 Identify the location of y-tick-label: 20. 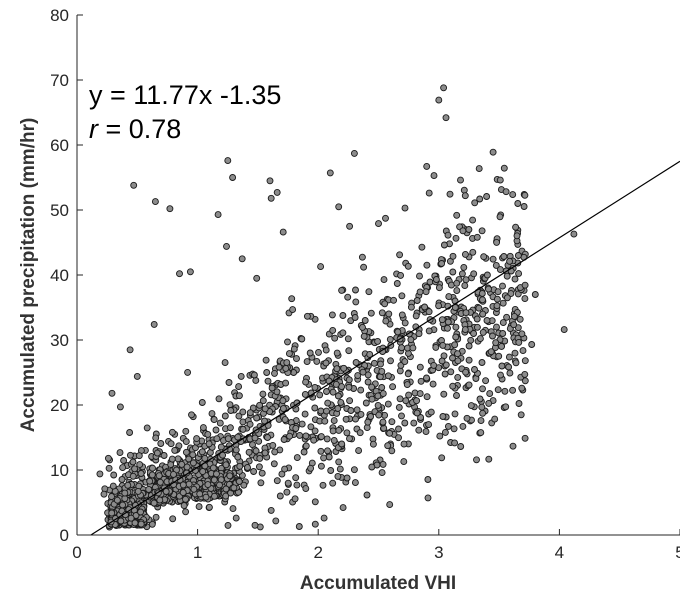
(59, 405).